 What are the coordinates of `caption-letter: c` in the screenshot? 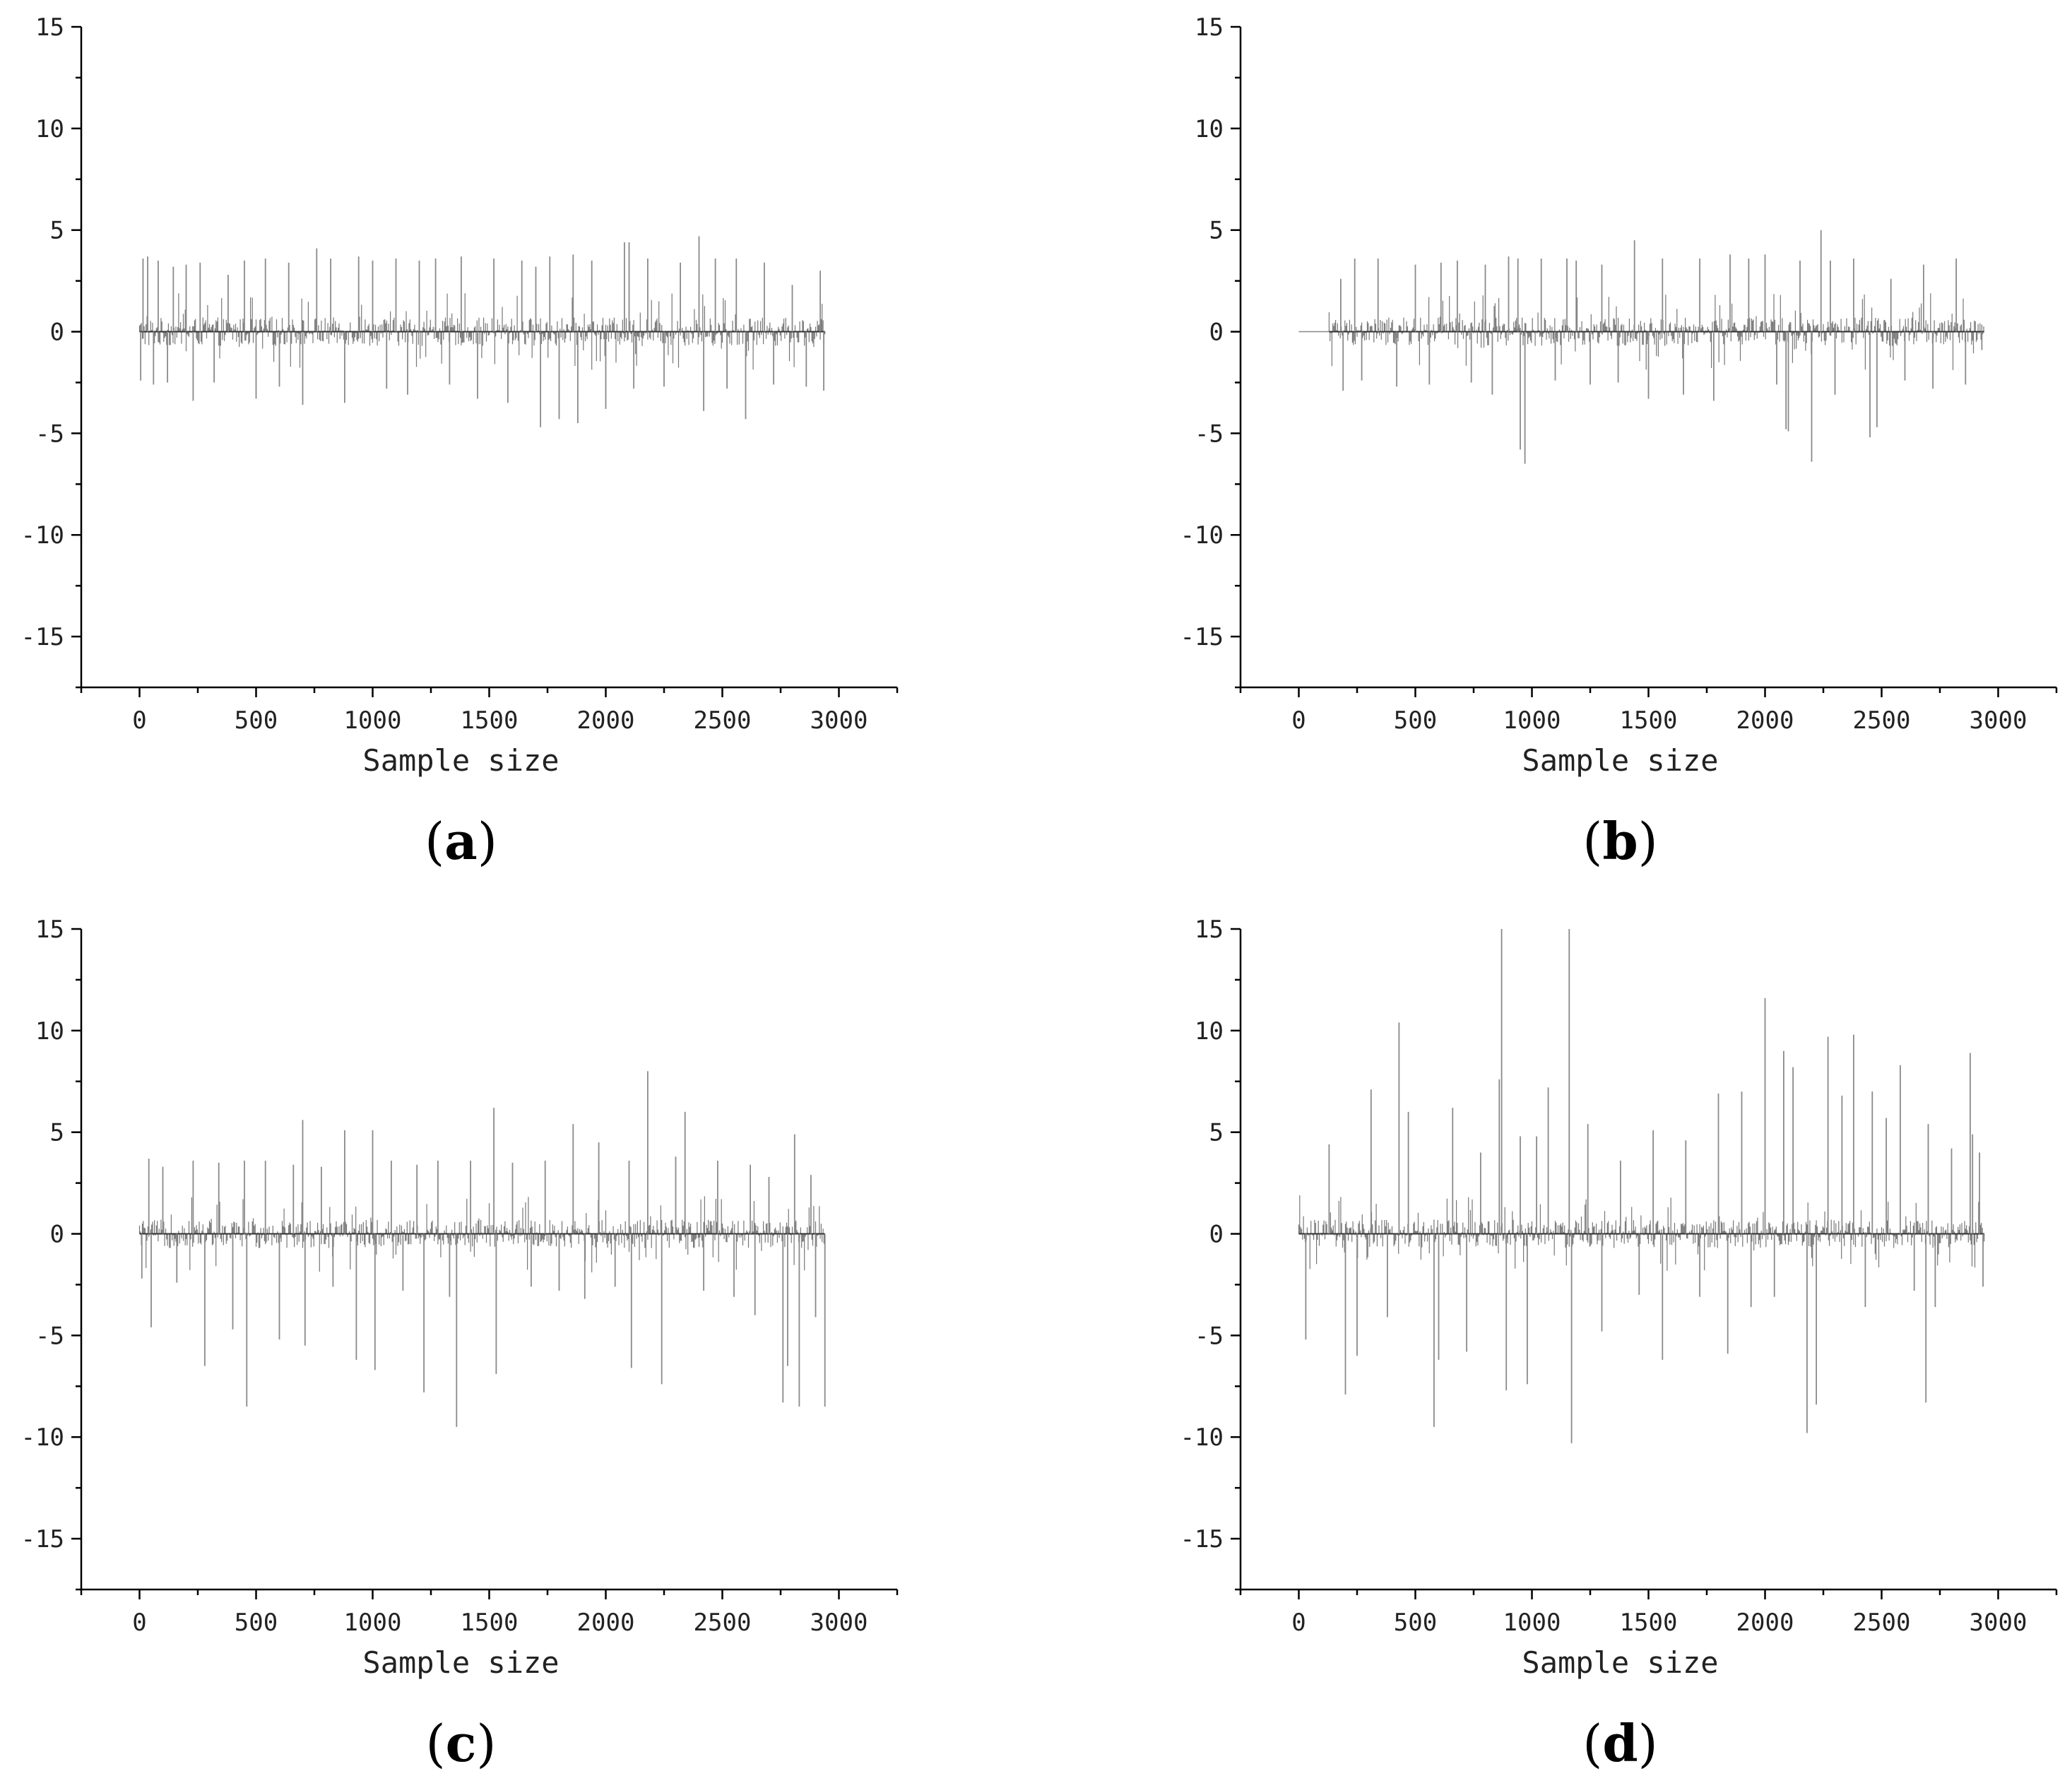 It's located at (461, 1743).